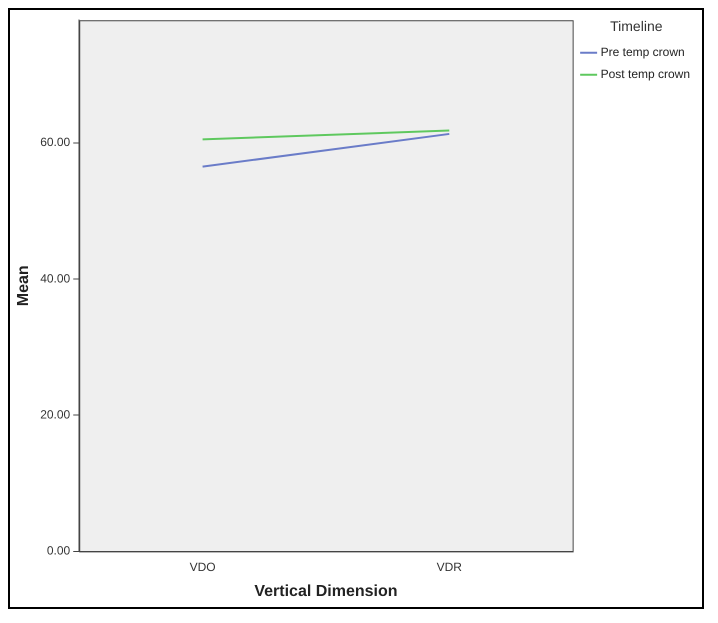 This screenshot has height=623, width=718. I want to click on y-tick-label: 20.00, so click(55, 415).